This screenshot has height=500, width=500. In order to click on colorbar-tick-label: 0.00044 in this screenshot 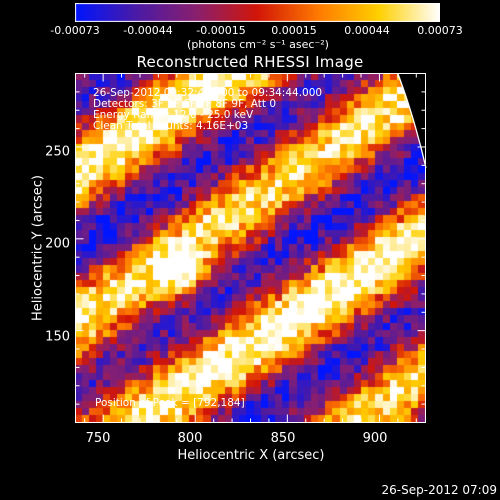, I will do `click(367, 30)`.